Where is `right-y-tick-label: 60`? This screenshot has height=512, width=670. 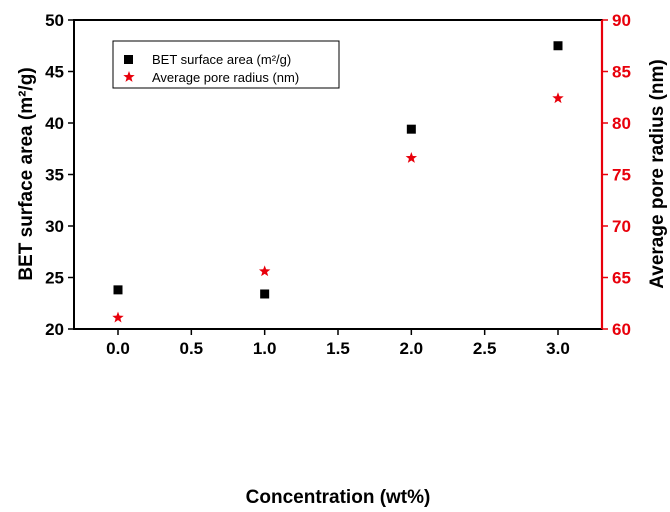 right-y-tick-label: 60 is located at coordinates (621, 329).